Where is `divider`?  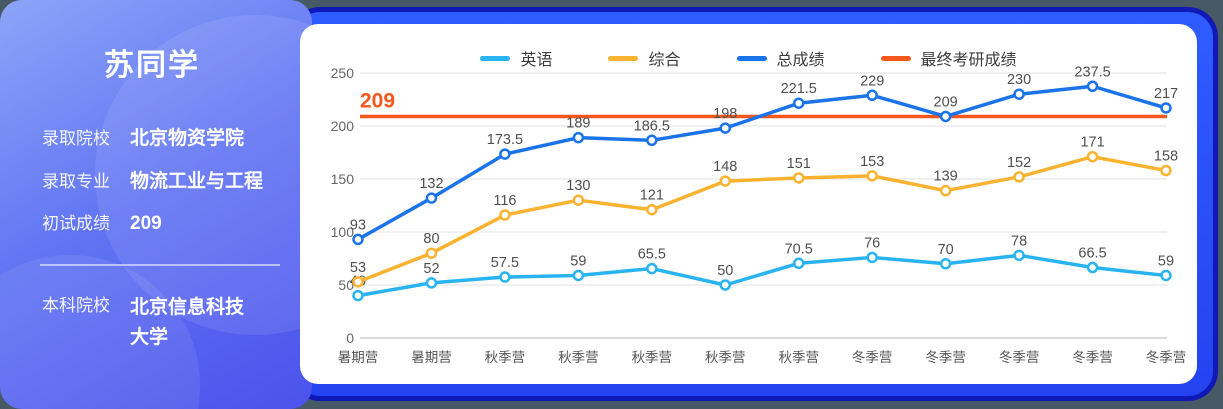
divider is located at coordinates (160, 264).